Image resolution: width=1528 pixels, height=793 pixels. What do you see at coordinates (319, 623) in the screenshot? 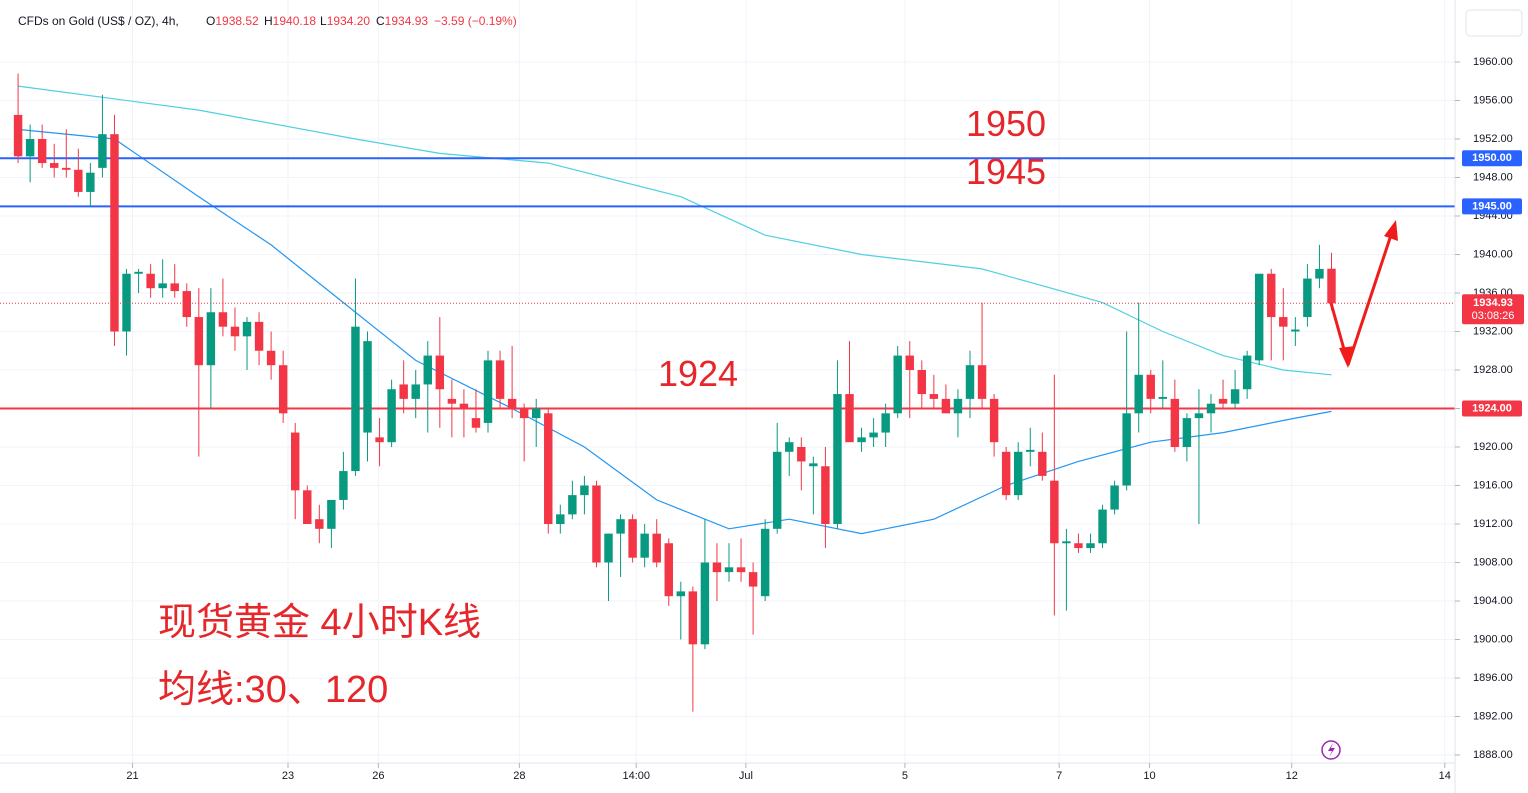
I see `annotation: 现货黄金 4小时K线` at bounding box center [319, 623].